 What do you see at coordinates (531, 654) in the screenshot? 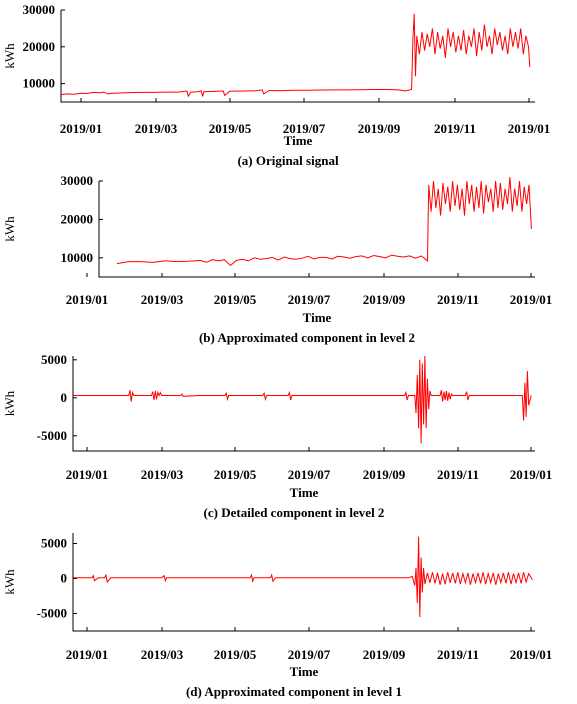
I see `x-tick-label-3-6: 2019/01` at bounding box center [531, 654].